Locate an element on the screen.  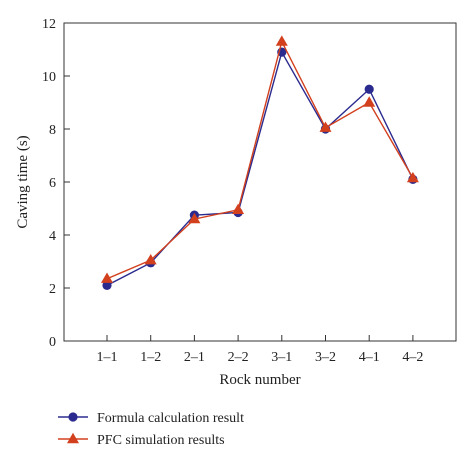
legend-item: Formula calculation result is located at coordinates (151, 418).